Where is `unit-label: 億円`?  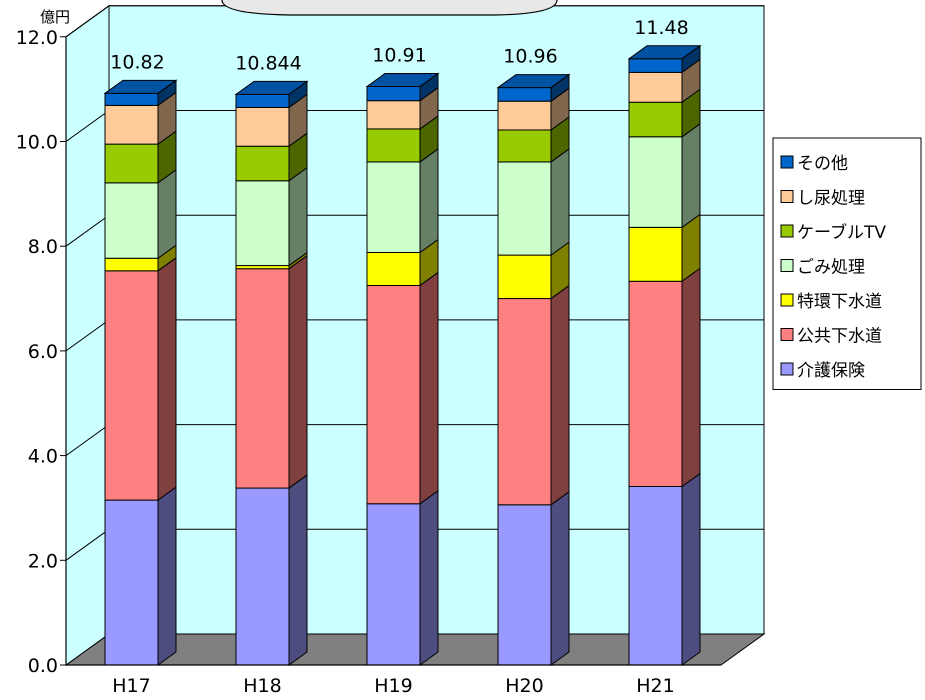
unit-label: 億円 is located at coordinates (55, 17).